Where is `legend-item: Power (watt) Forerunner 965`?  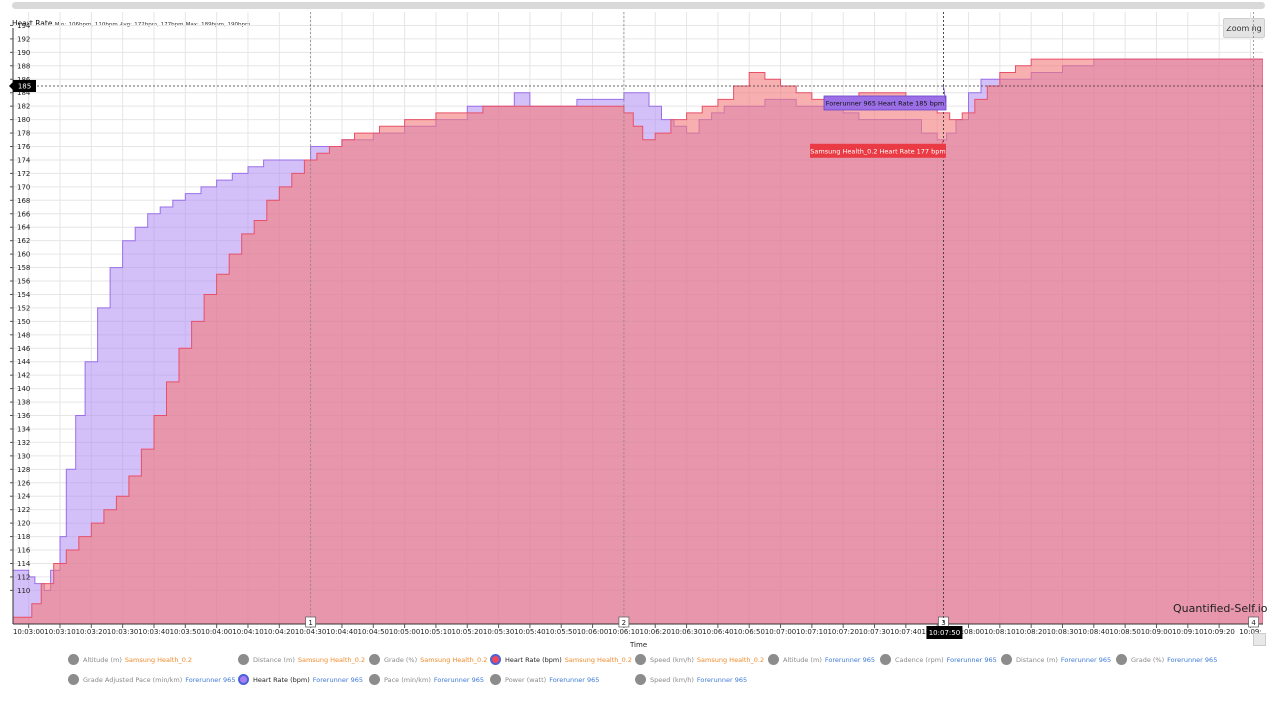 legend-item: Power (watt) Forerunner 965 is located at coordinates (544, 679).